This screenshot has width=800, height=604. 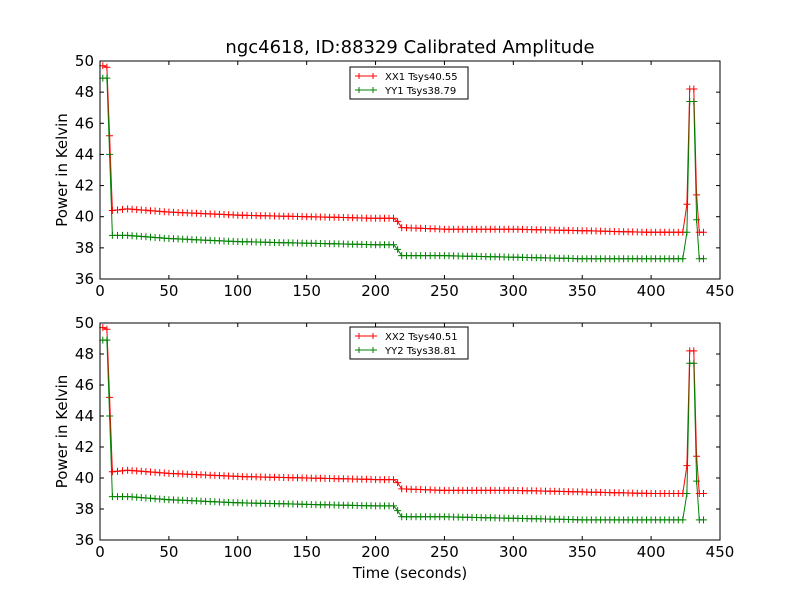 What do you see at coordinates (84, 248) in the screenshot?
I see `y-tick-label-1-1: 38` at bounding box center [84, 248].